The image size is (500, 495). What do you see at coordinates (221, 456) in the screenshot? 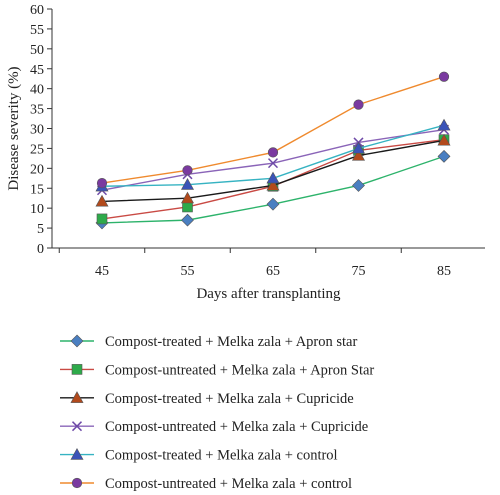
I see `legend-label: Compost-treated + Melka zala + control` at bounding box center [221, 456].